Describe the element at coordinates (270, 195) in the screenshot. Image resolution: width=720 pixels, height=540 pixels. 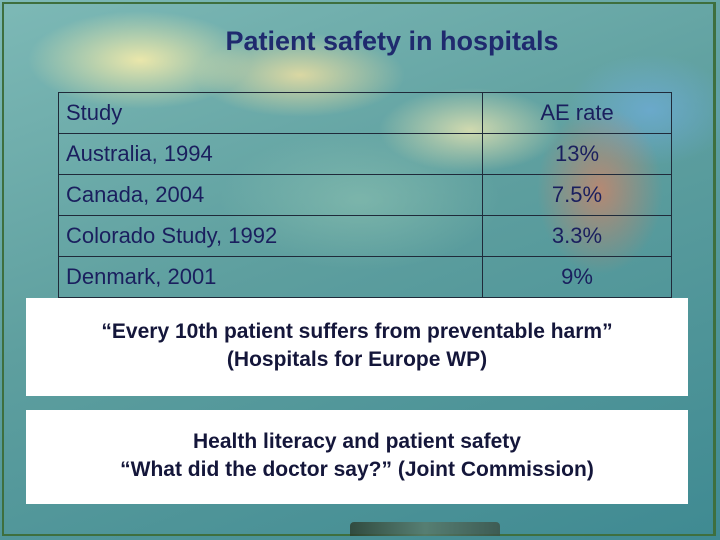
I see `study-cell: Canada, 2004` at that location.